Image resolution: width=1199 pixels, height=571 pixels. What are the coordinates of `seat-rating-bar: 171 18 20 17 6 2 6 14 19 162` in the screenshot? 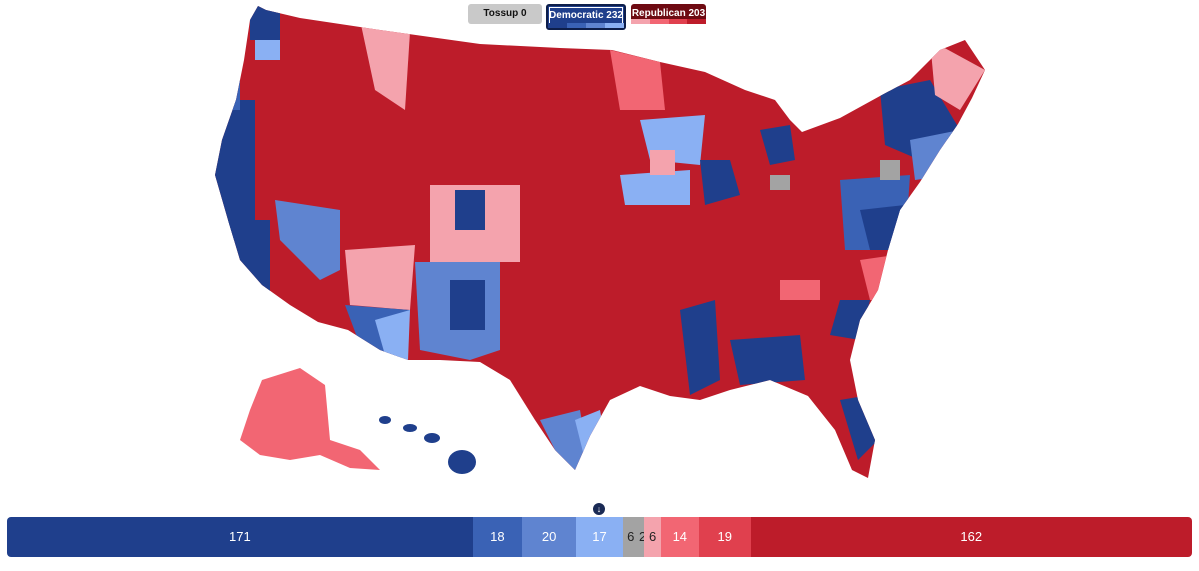 It's located at (599, 537).